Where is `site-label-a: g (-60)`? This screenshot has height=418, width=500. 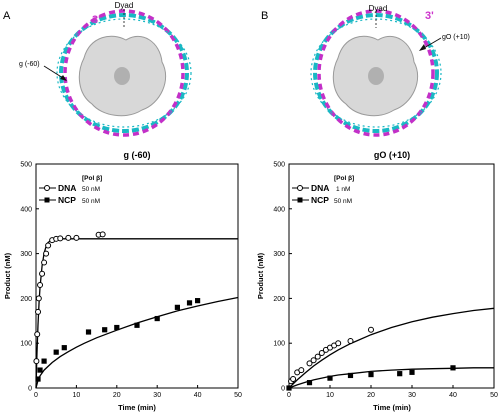
site-label-a: g (-60) is located at coordinates (29, 64).